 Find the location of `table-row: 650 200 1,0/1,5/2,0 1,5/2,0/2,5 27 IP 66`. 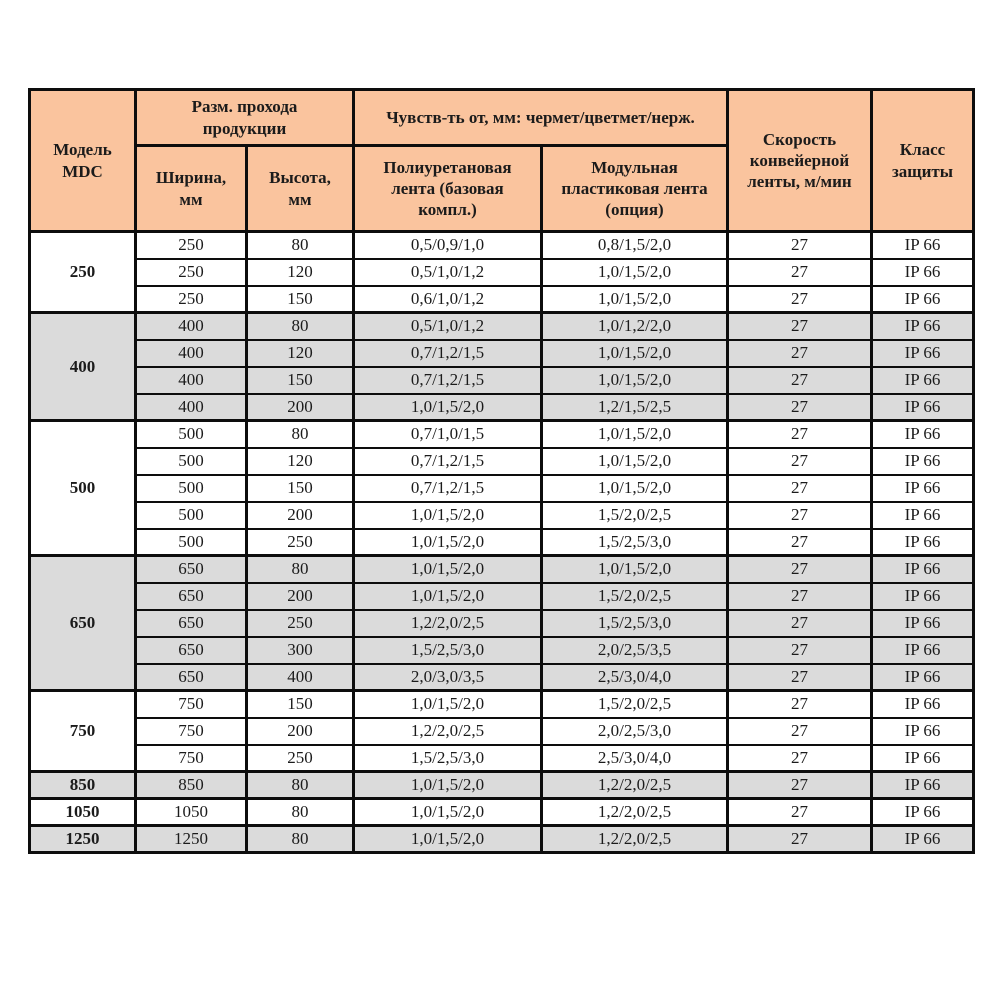

table-row: 650 200 1,0/1,5/2,0 1,5/2,0/2,5 27 IP 66 is located at coordinates (502, 596).